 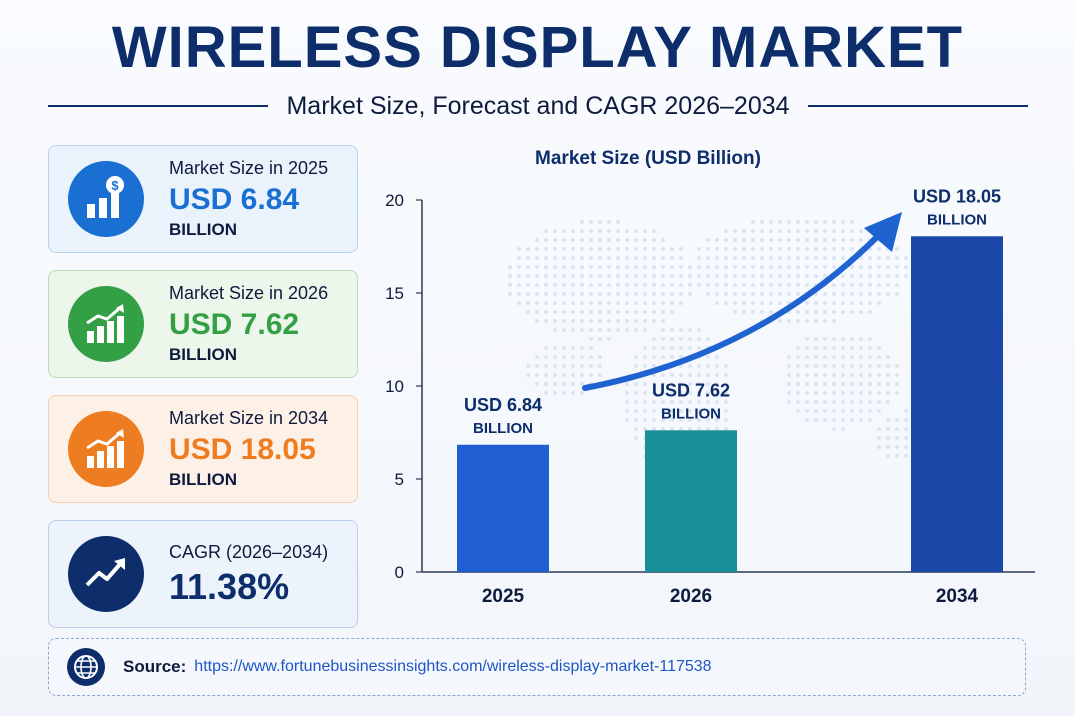 I want to click on y-tick-label: 10, so click(x=394, y=386).